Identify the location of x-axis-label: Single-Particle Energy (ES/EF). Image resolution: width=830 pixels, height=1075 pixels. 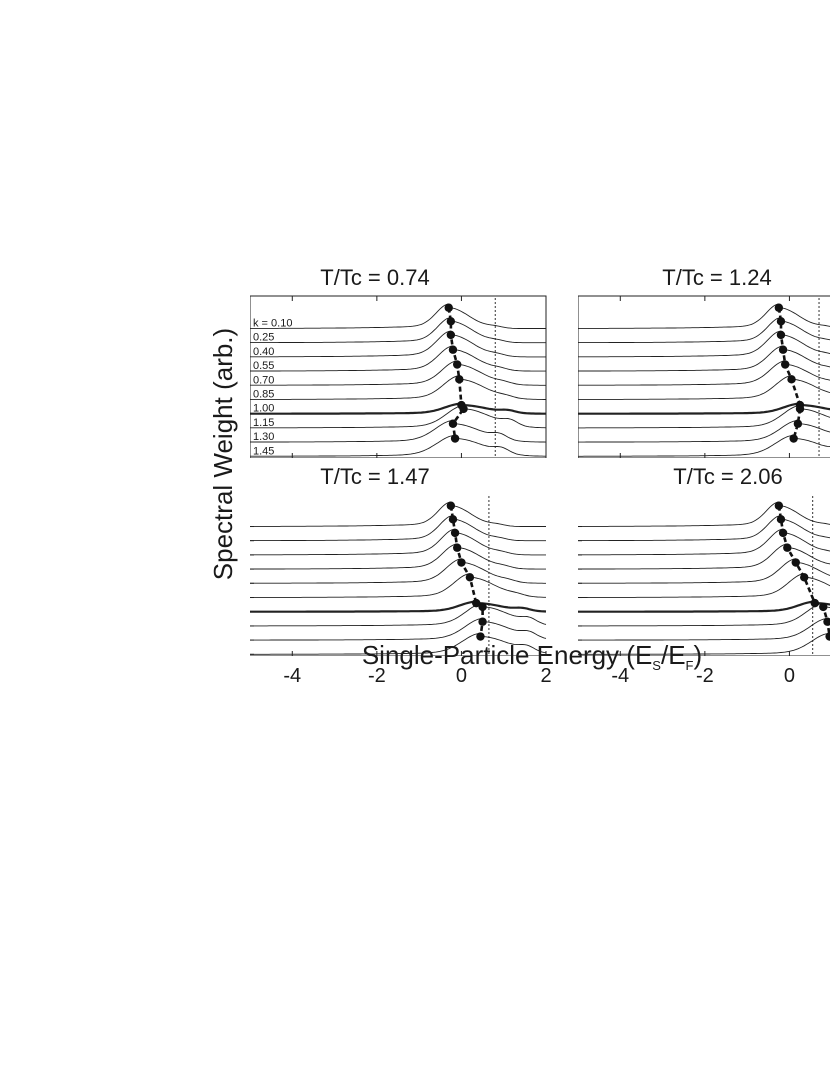
(532, 656).